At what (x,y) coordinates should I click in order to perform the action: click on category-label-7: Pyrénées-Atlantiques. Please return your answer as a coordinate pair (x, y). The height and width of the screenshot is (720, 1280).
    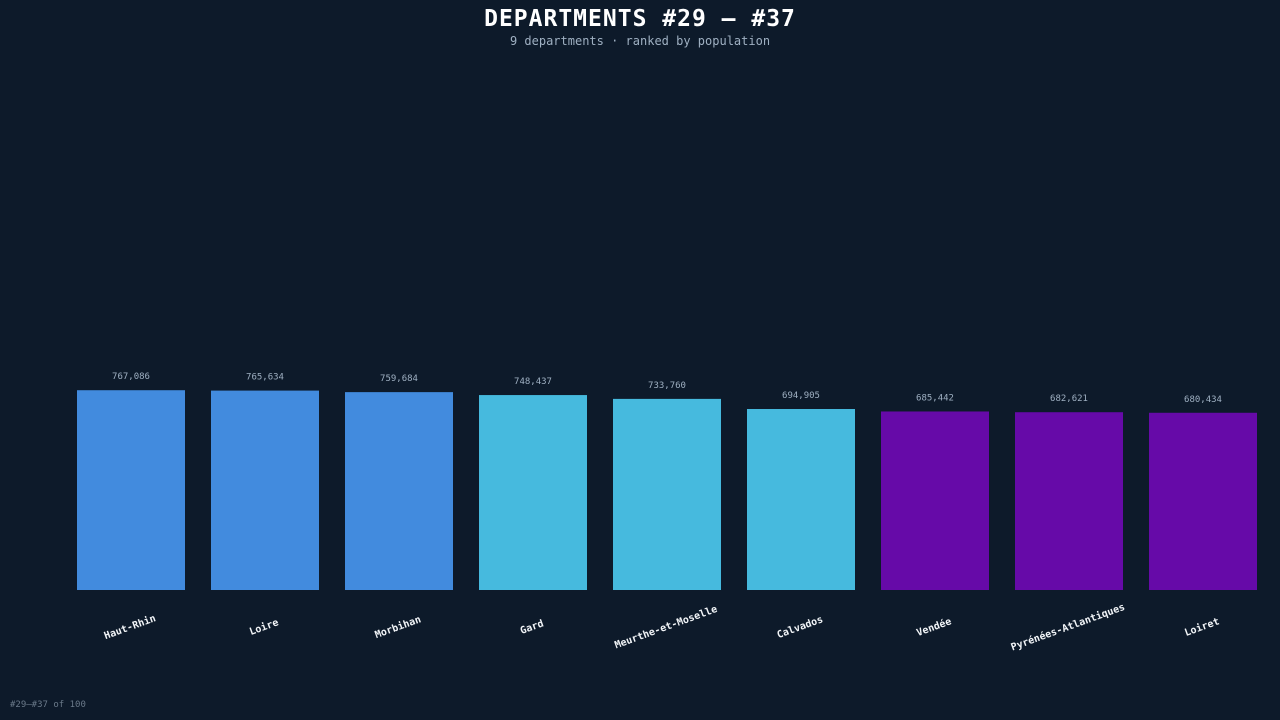
    Looking at the image, I should click on (1067, 627).